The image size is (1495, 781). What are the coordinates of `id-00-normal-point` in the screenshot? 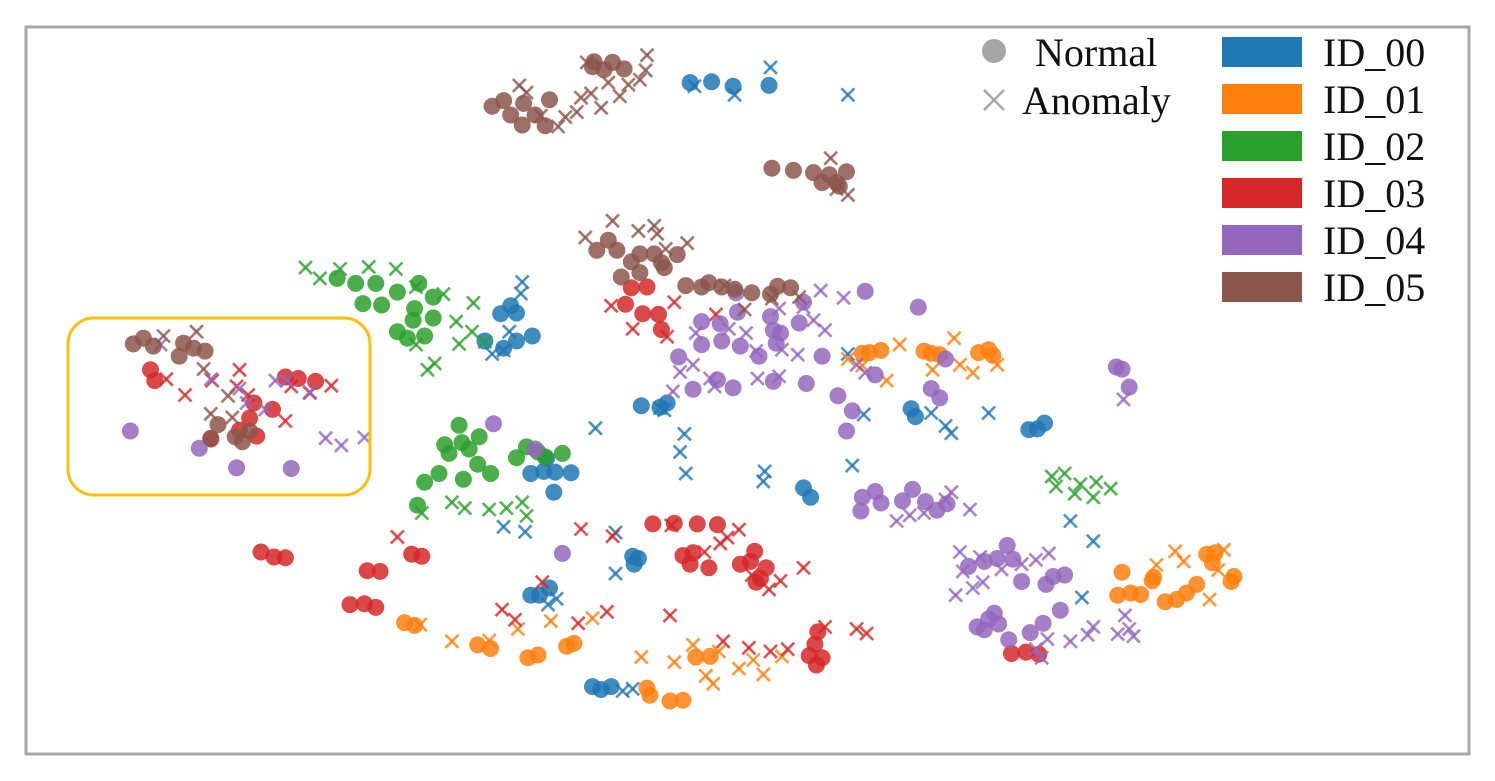 It's located at (592, 687).